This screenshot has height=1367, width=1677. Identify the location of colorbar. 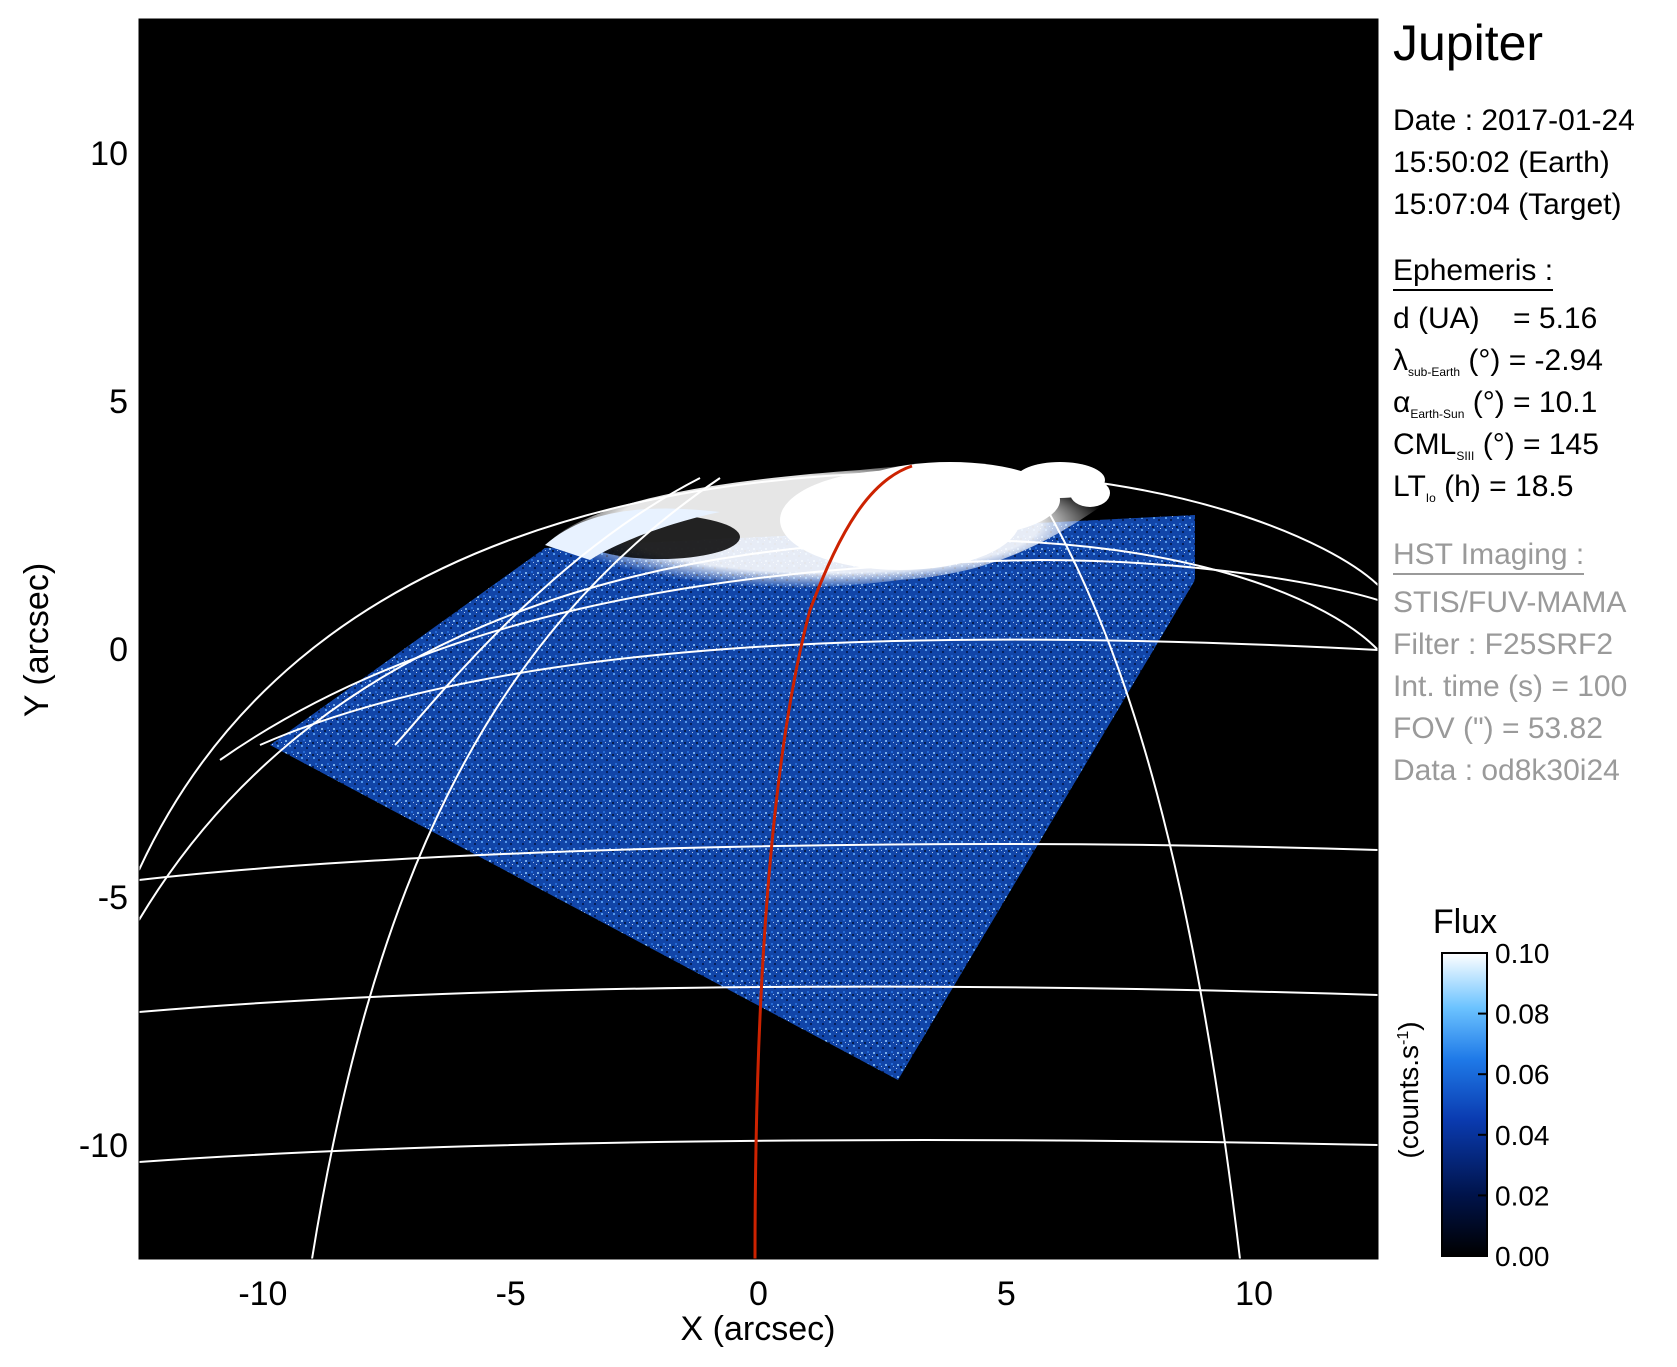
(1464, 1104).